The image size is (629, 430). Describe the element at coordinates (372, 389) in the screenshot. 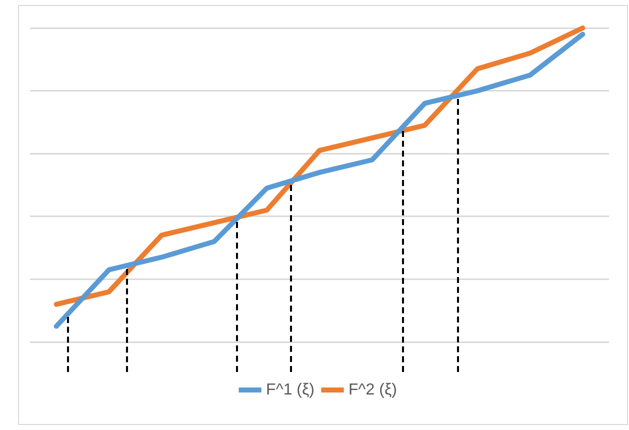

I see `legend-label: F^2 (ξ)` at that location.